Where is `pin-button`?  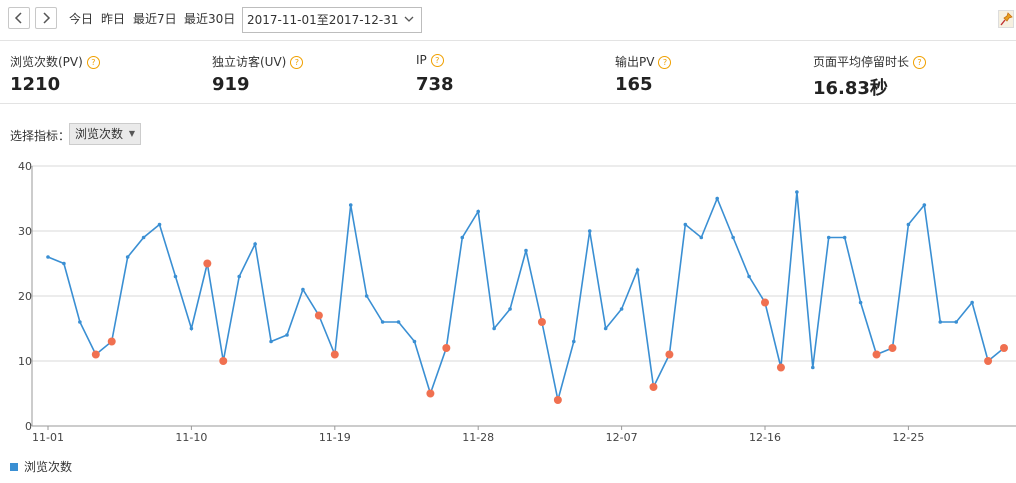
pin-button is located at coordinates (1006, 19).